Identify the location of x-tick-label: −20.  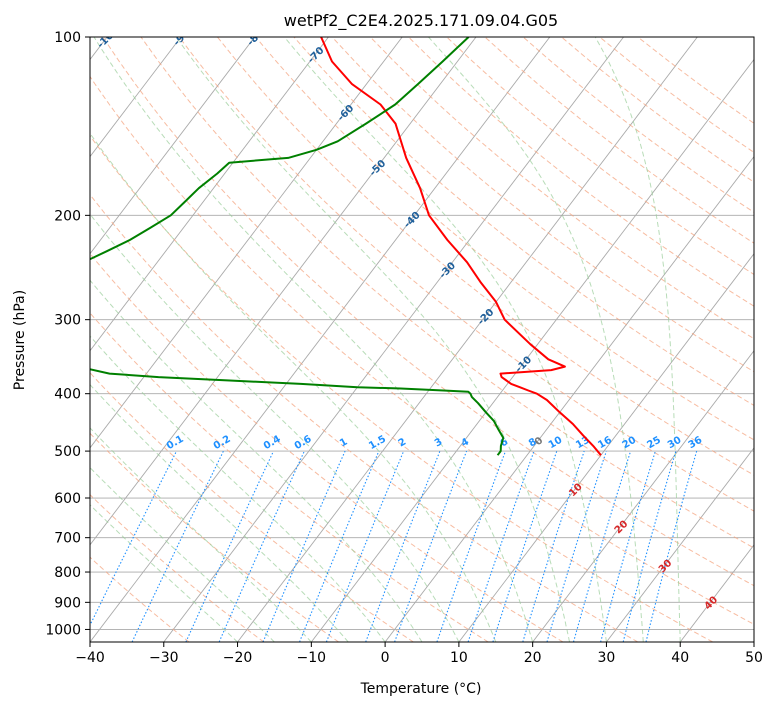
(238, 658).